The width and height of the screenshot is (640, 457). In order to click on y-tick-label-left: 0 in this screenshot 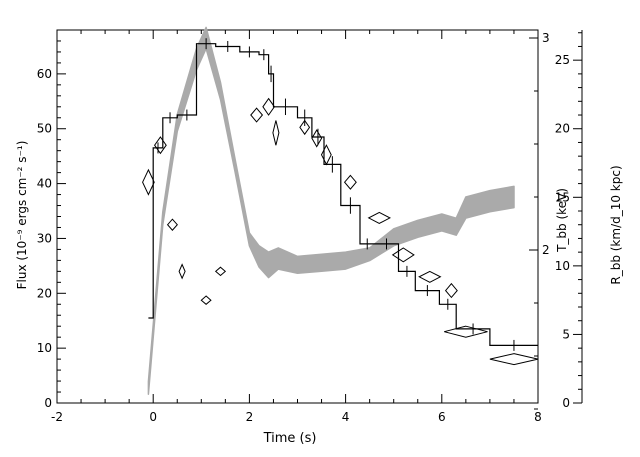, I will do `click(48, 403)`.